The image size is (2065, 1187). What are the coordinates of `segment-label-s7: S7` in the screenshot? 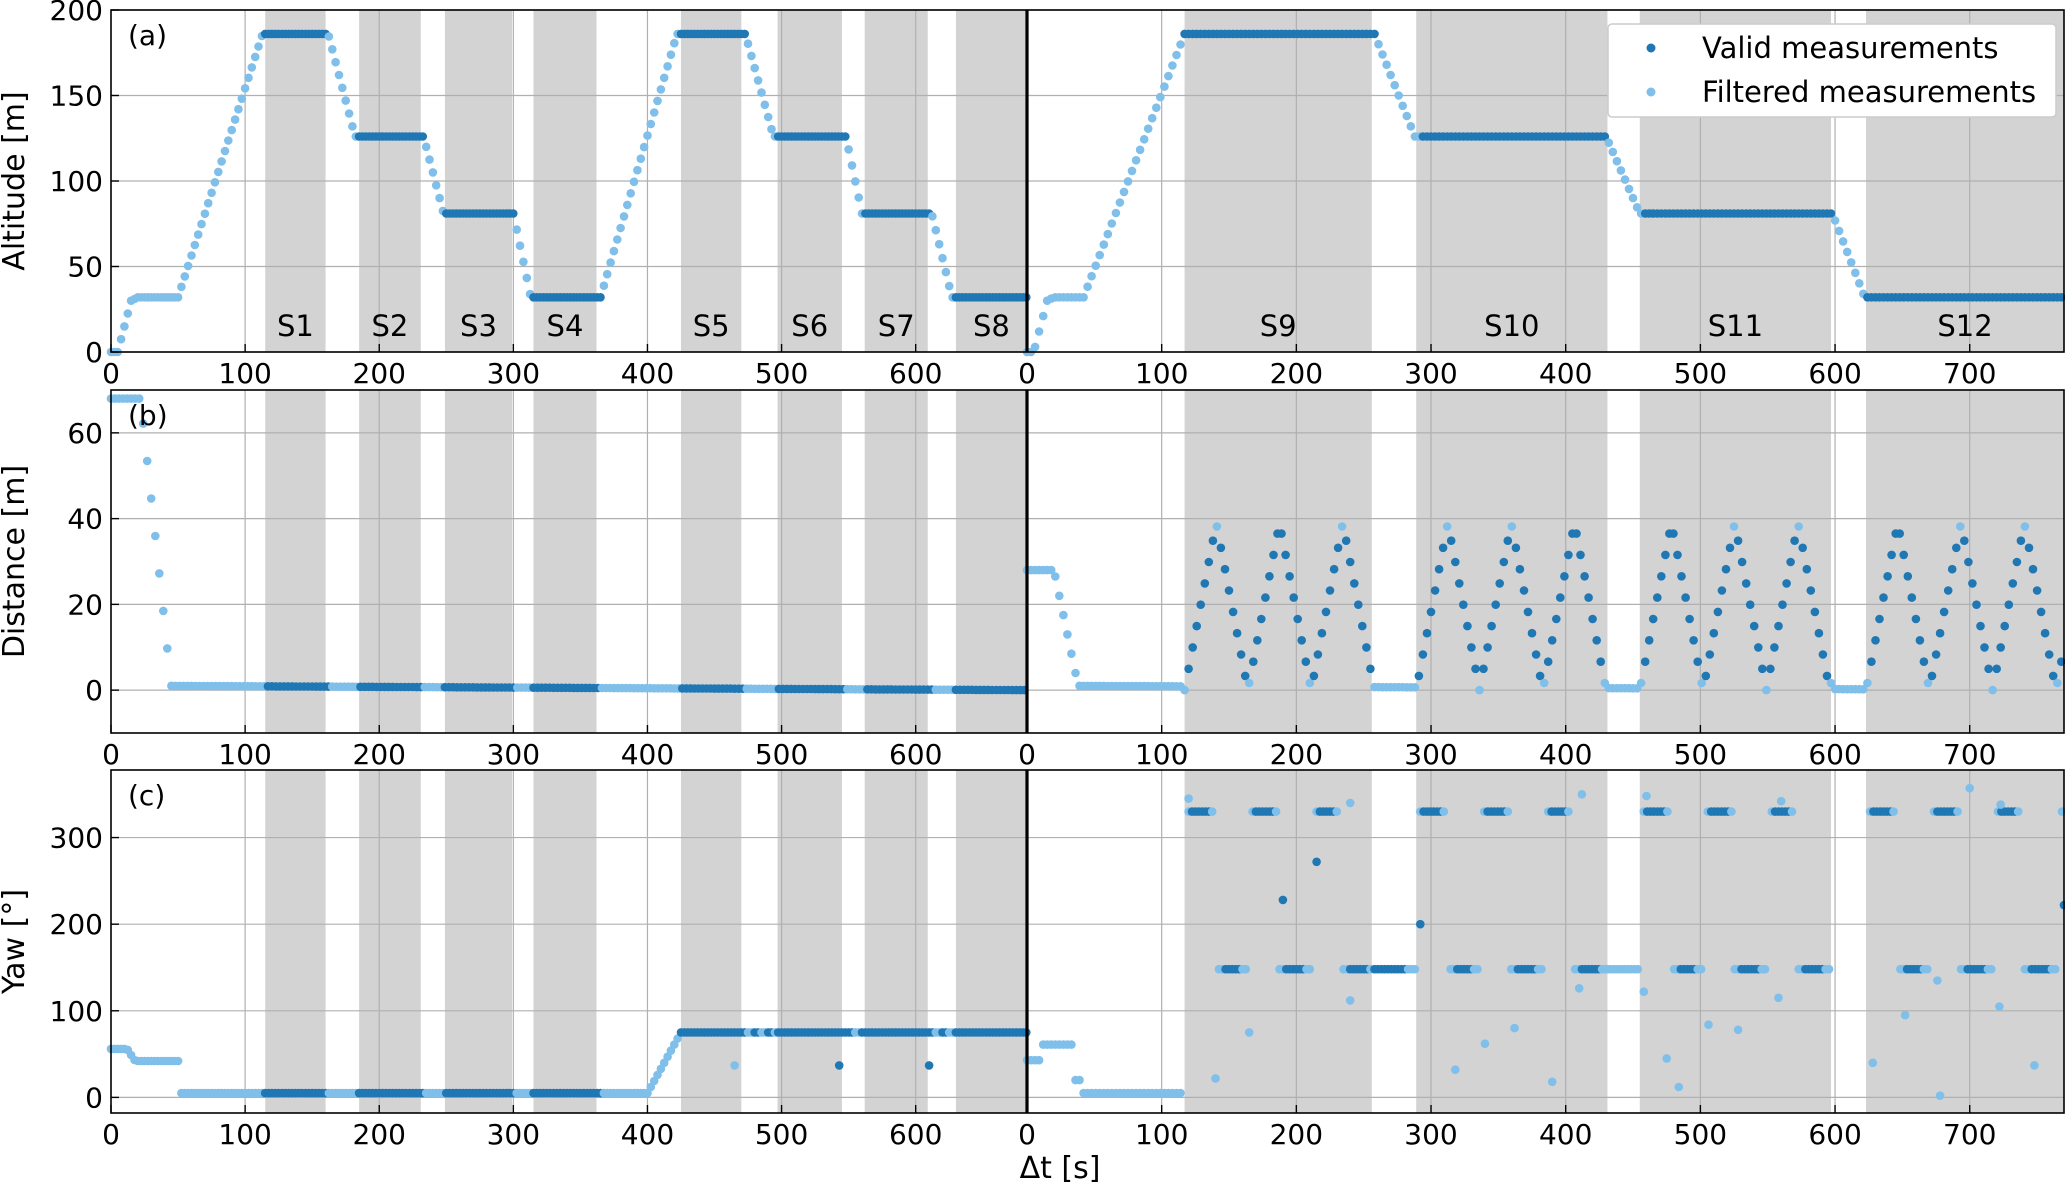 It's located at (896, 326).